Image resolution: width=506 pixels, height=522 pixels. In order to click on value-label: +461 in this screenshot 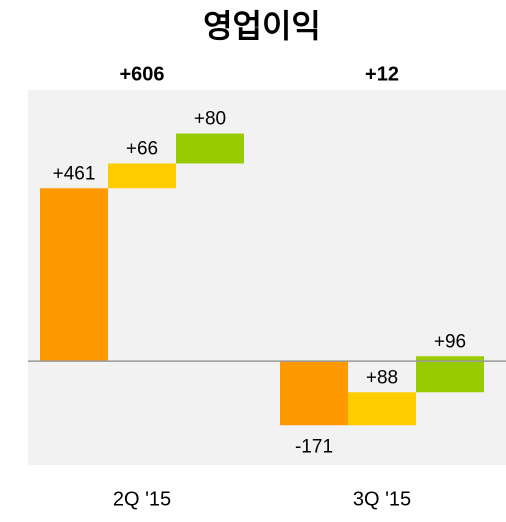, I will do `click(74, 173)`.